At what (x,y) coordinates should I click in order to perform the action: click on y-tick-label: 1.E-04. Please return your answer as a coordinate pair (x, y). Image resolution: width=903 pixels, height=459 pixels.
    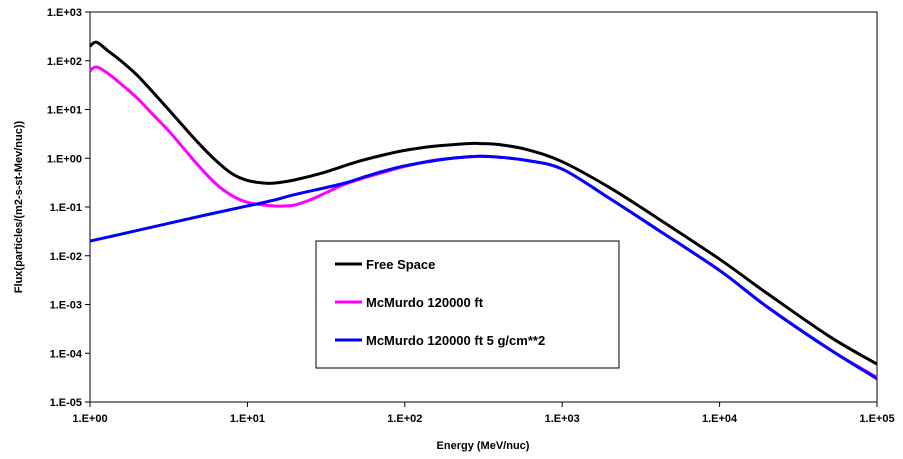
    Looking at the image, I should click on (66, 354).